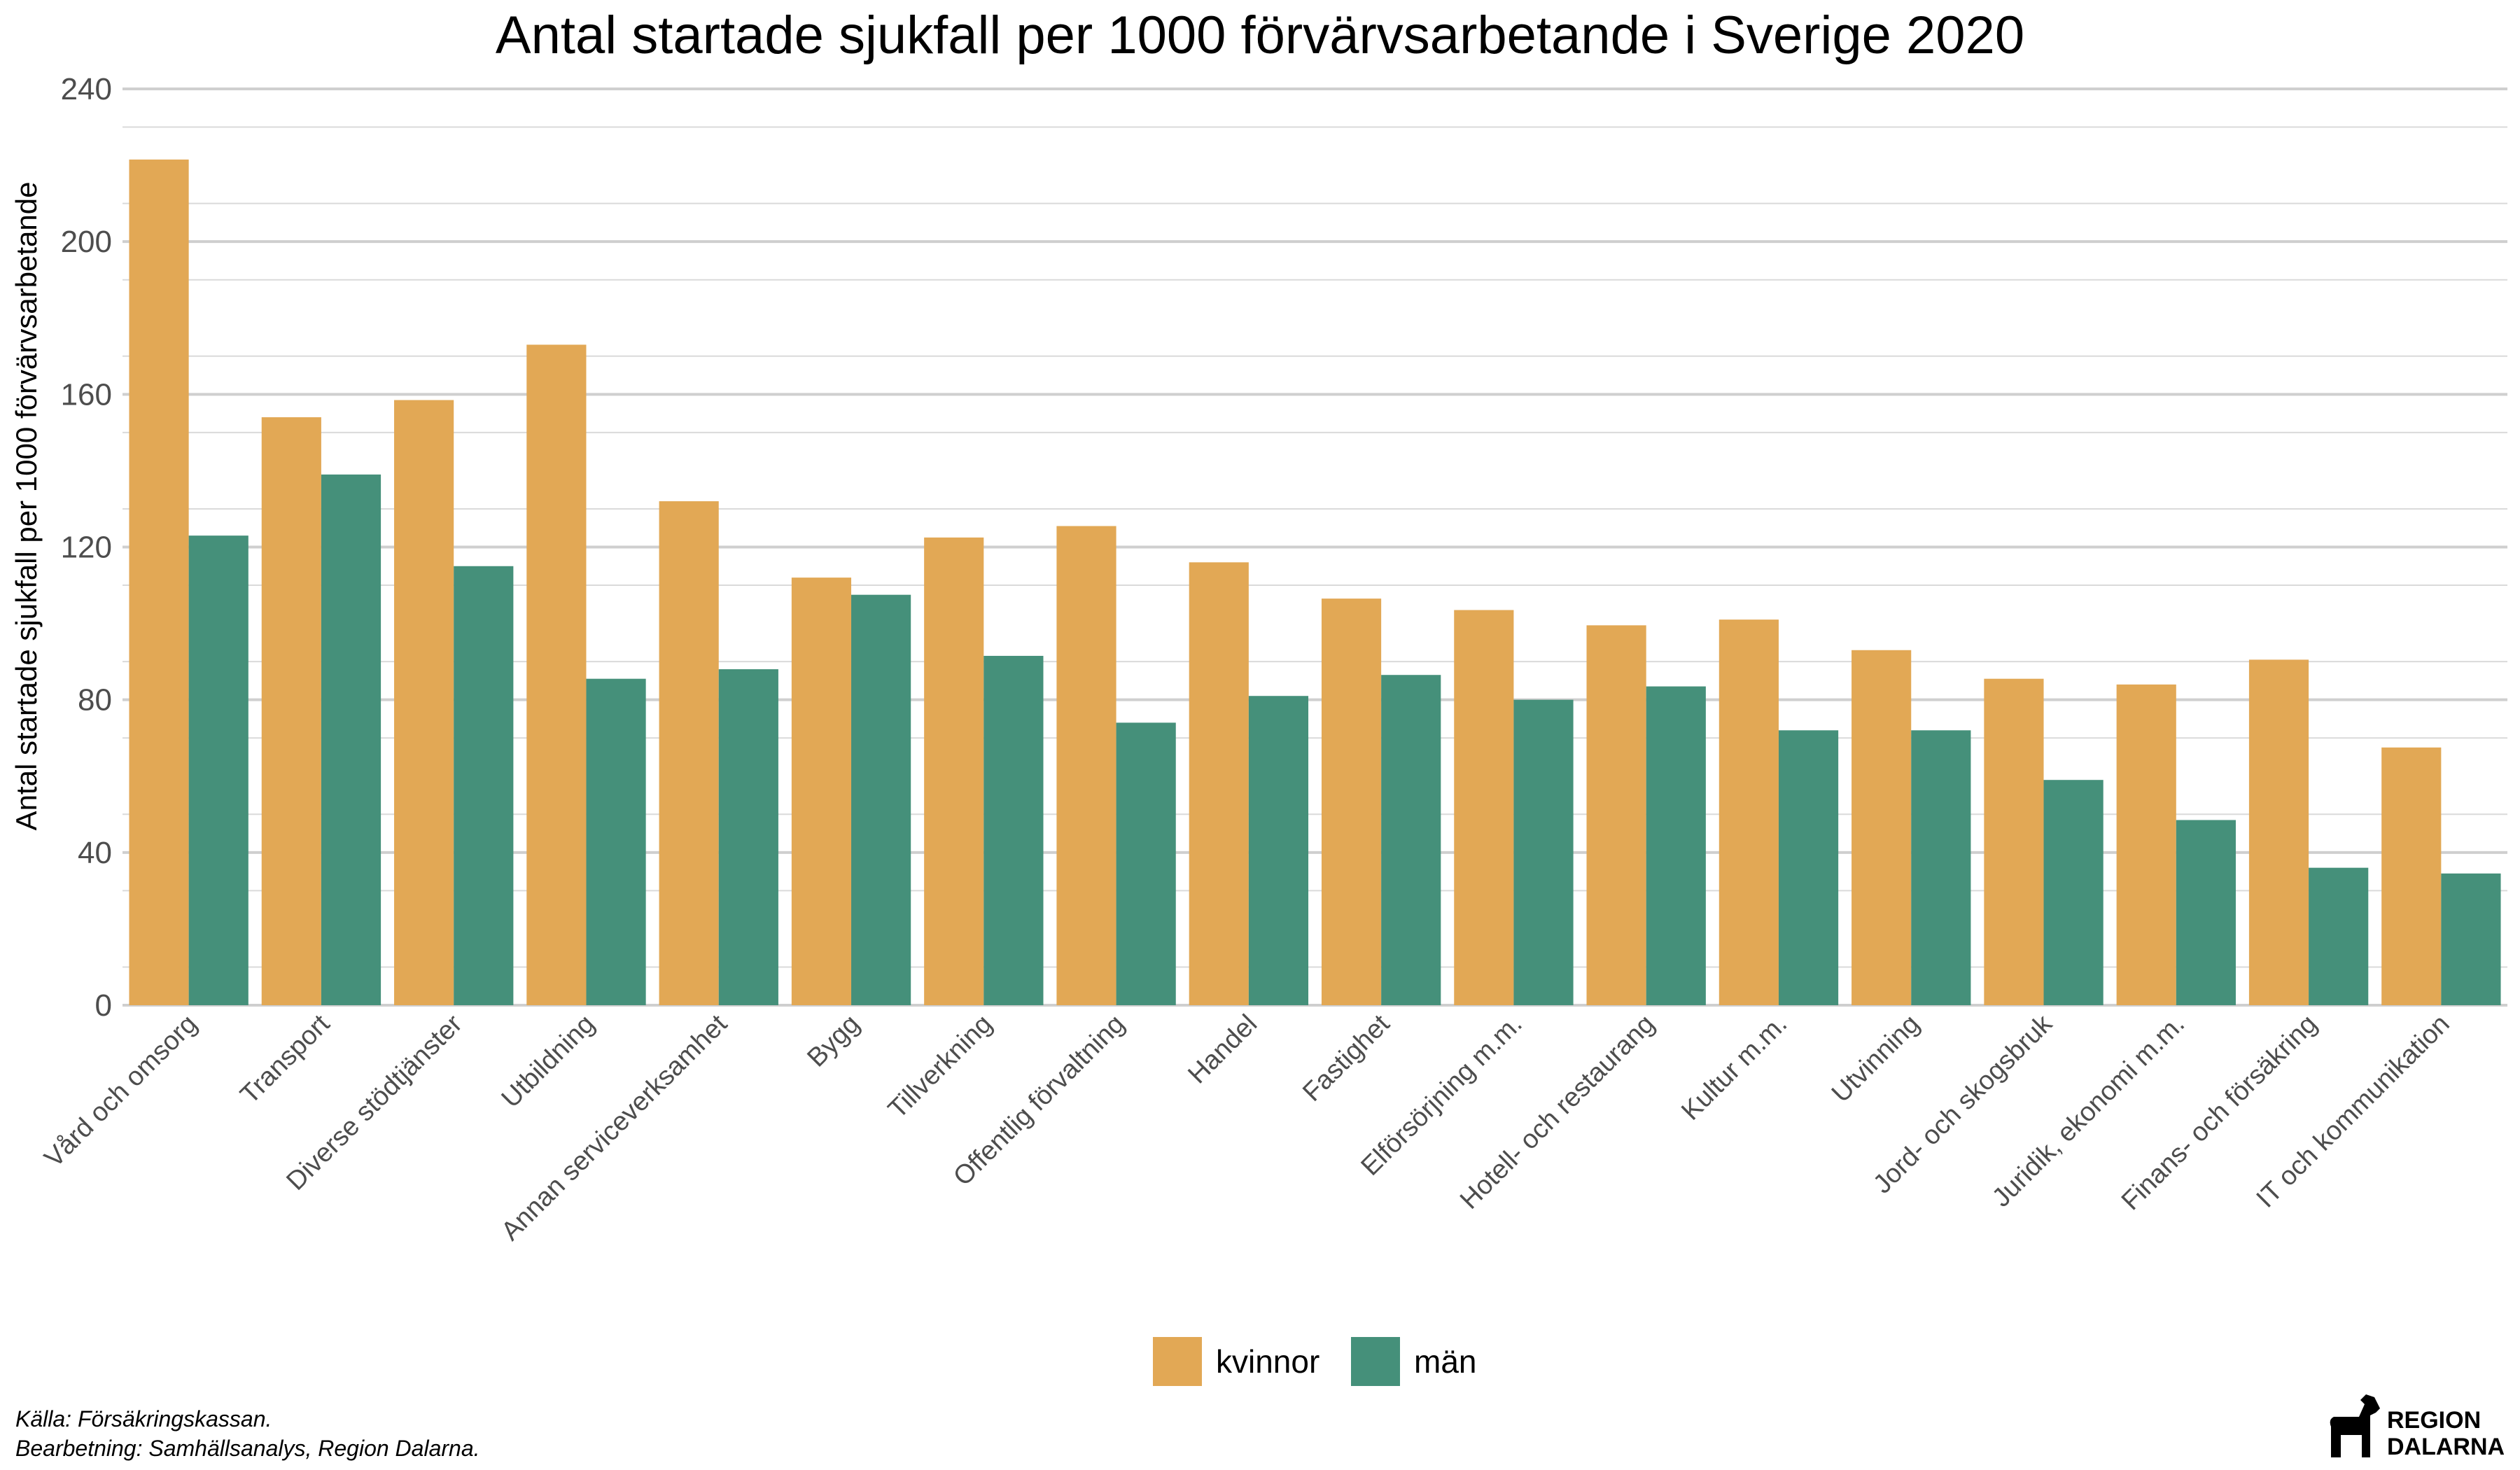 This screenshot has width=2520, height=1470. What do you see at coordinates (86, 89) in the screenshot?
I see `y-tick-label: 240` at bounding box center [86, 89].